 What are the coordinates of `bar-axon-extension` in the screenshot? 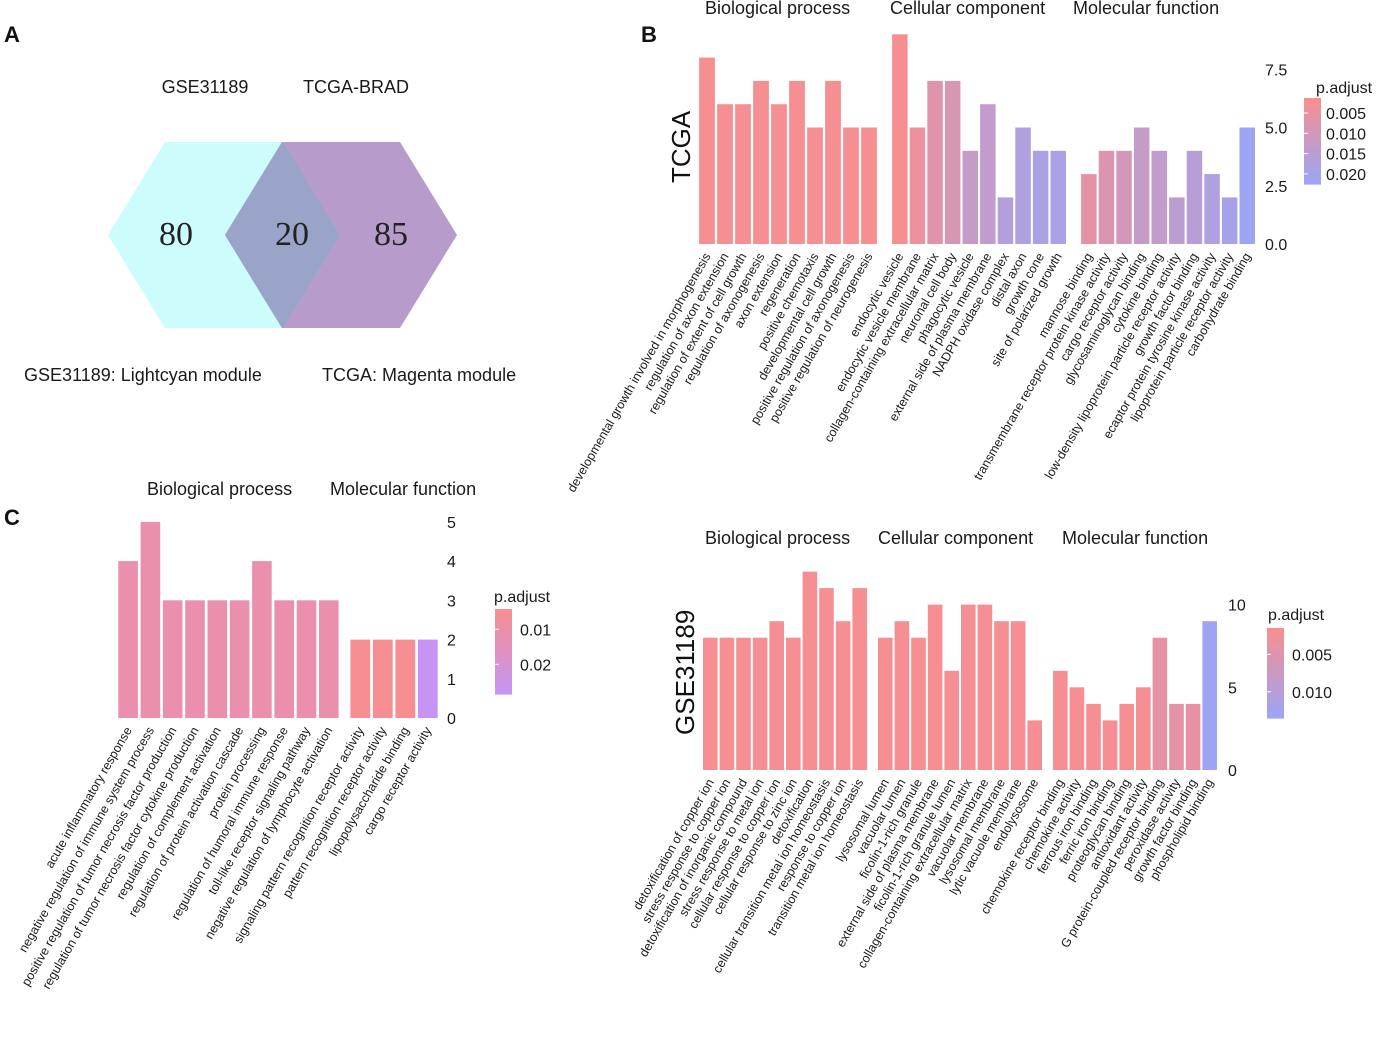 It's located at (779, 174).